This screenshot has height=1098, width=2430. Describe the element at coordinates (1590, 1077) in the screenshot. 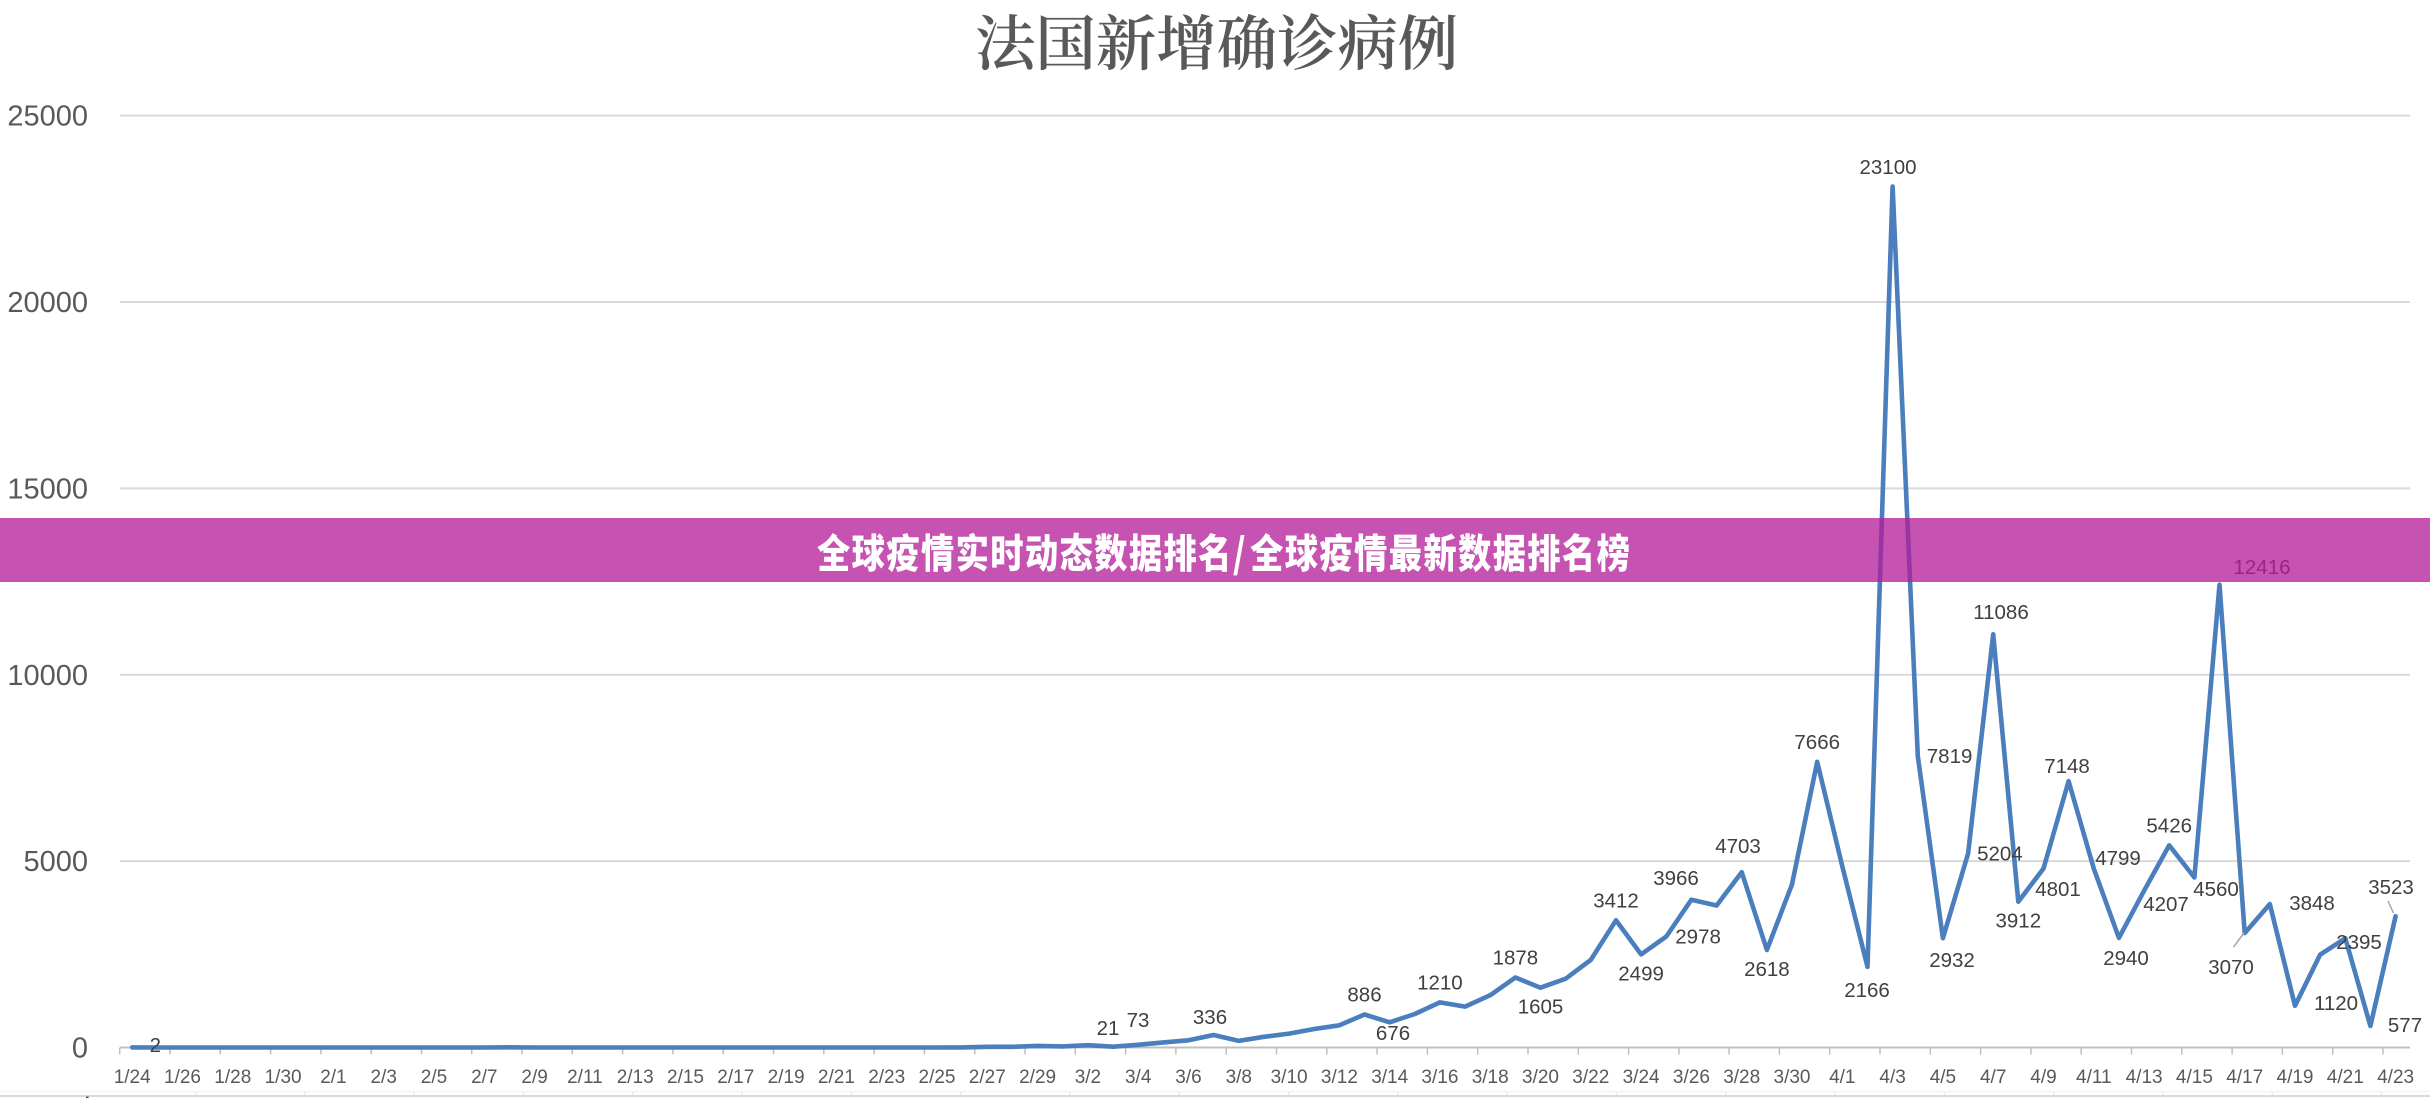

I see `svg-text: 3/22` at that location.